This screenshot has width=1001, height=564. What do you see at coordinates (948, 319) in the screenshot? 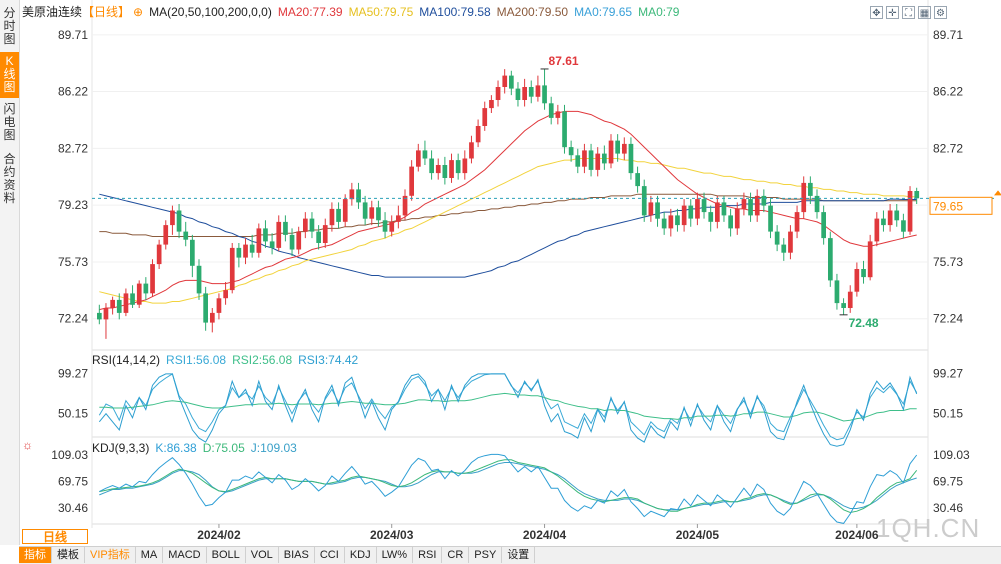
I see `price-tick-right: 72.24` at bounding box center [948, 319].